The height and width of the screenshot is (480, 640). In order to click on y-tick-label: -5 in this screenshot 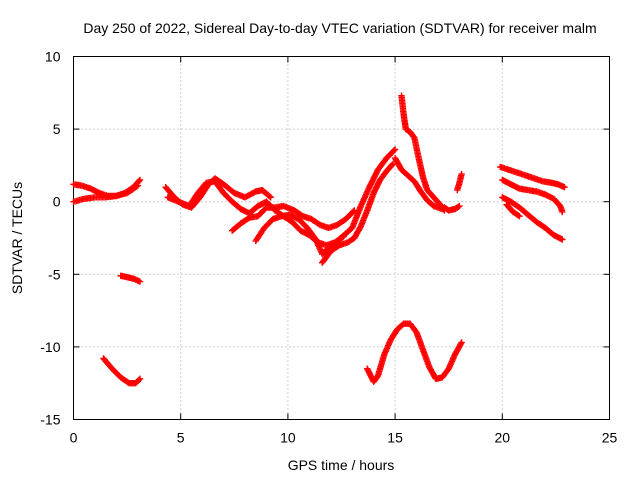, I will do `click(54, 274)`.